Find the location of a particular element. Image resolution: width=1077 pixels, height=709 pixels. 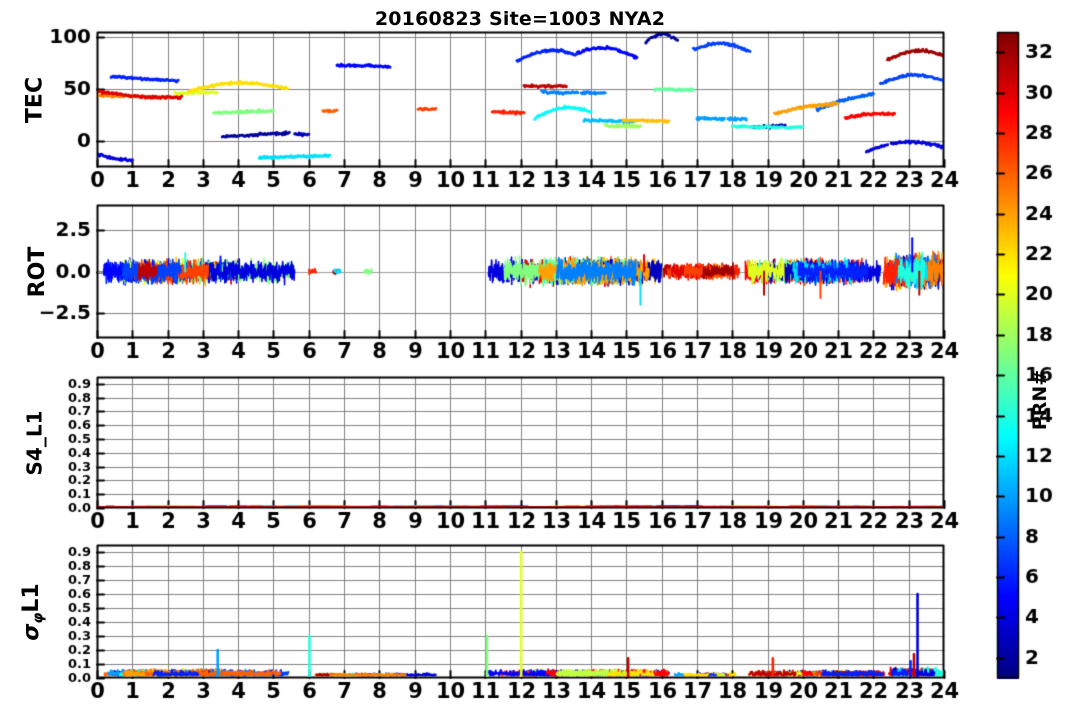

y-axis-label-tec: TEC is located at coordinates (35, 99).